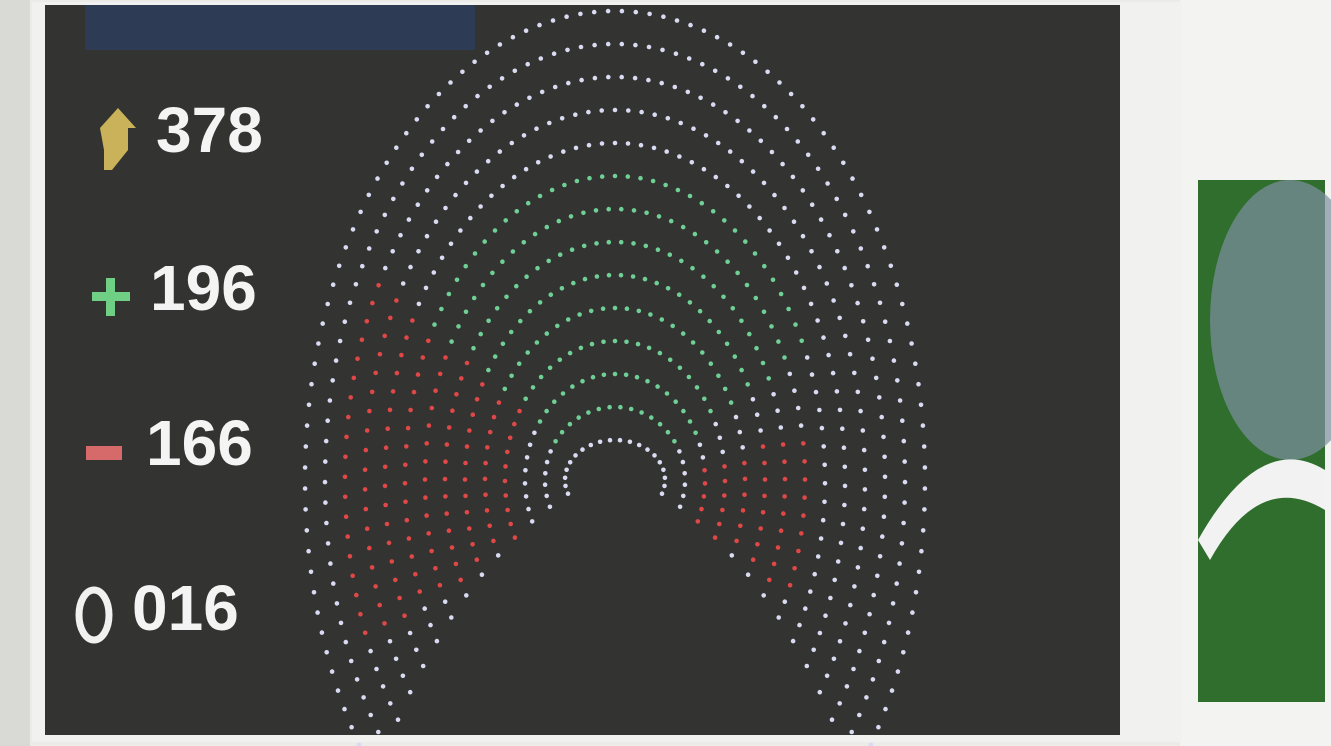 The height and width of the screenshot is (746, 1331). I want to click on abstain-icon, so click(94, 615).